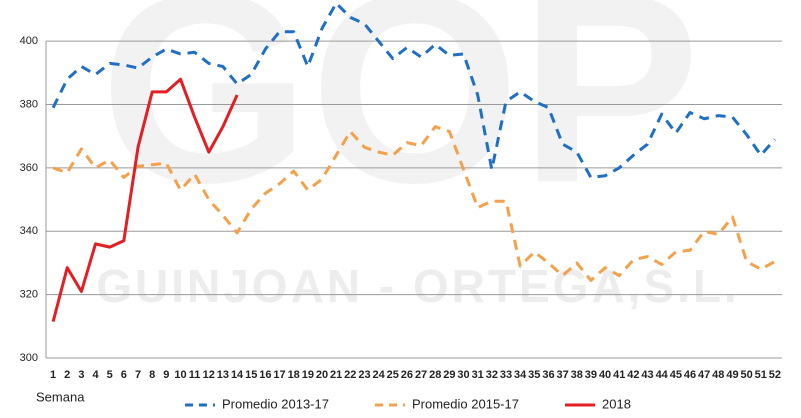 Image resolution: width=801 pixels, height=418 pixels. What do you see at coordinates (465, 403) in the screenshot?
I see `legend-label: Promedio 2015-17` at bounding box center [465, 403].